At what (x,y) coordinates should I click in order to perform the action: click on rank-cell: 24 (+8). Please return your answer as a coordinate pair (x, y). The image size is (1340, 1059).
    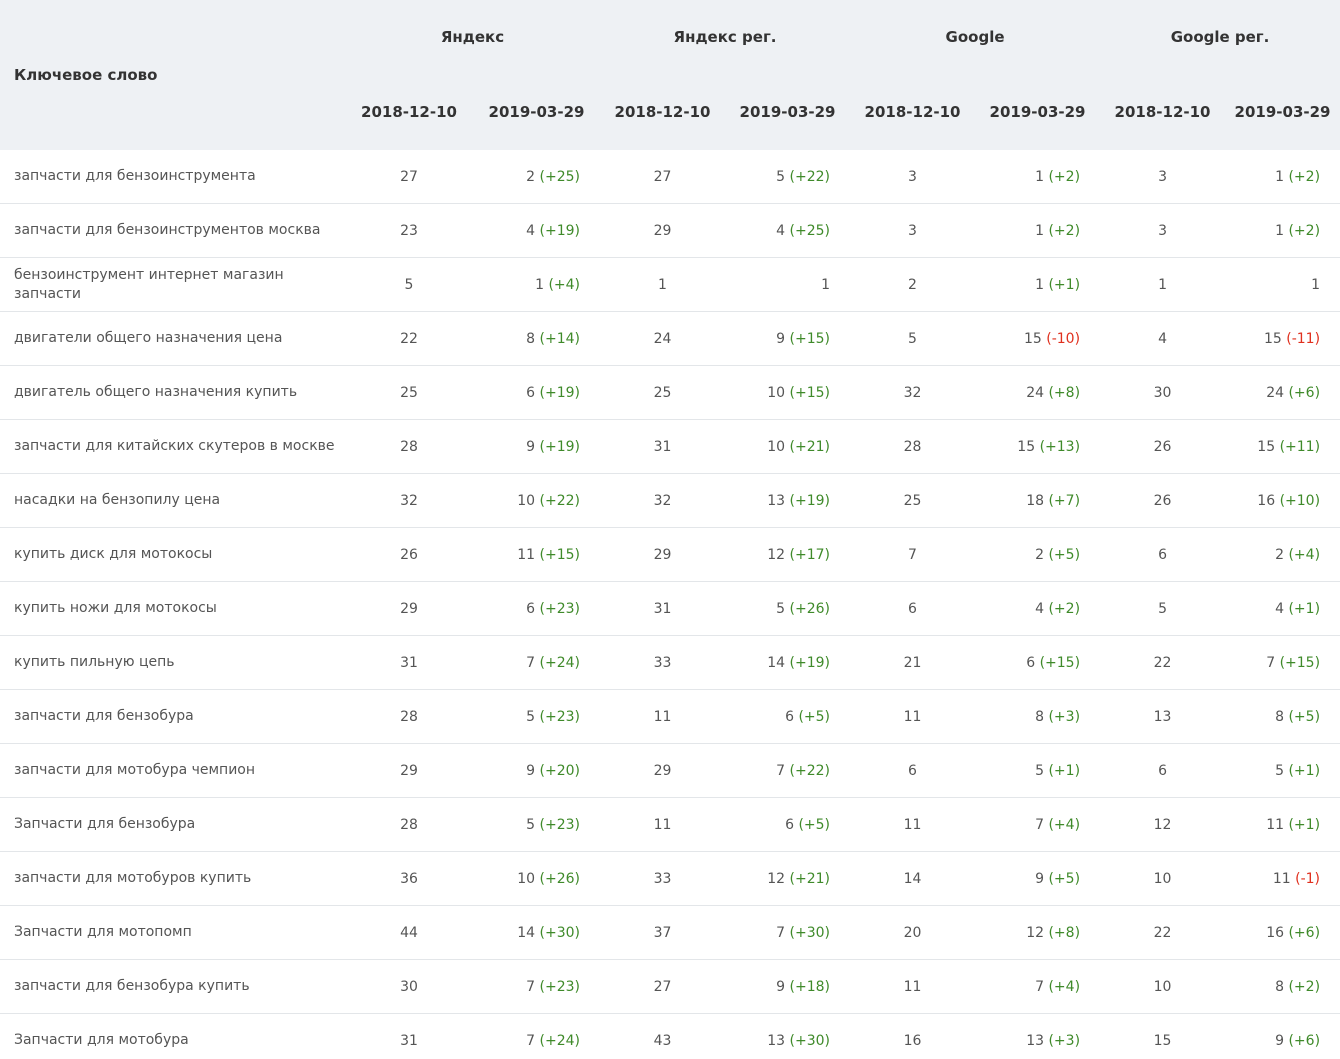
    Looking at the image, I should click on (1038, 392).